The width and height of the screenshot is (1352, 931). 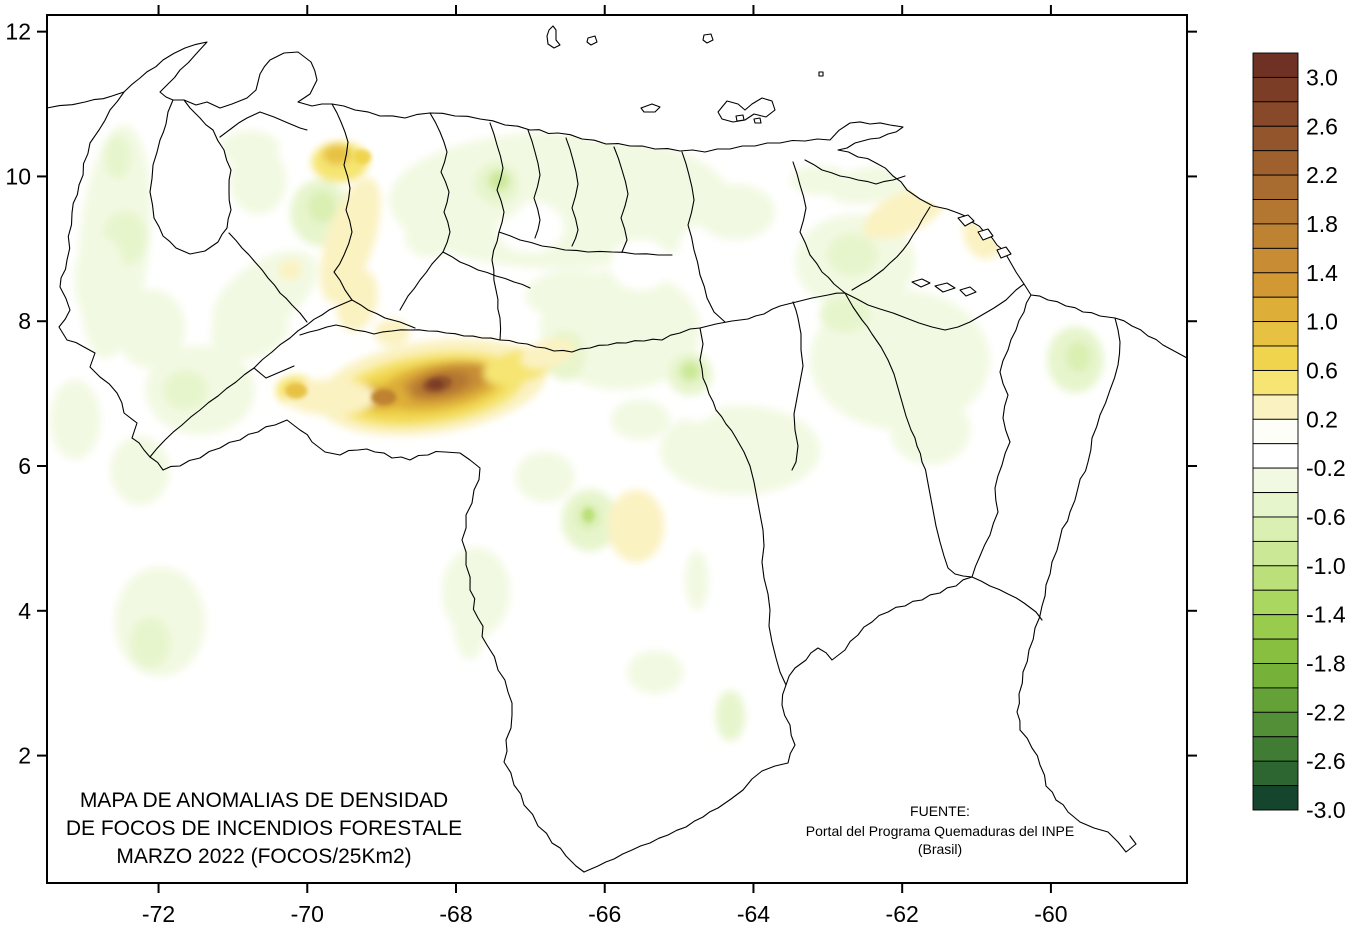 I want to click on x-tick-label: -60, so click(x=1050, y=914).